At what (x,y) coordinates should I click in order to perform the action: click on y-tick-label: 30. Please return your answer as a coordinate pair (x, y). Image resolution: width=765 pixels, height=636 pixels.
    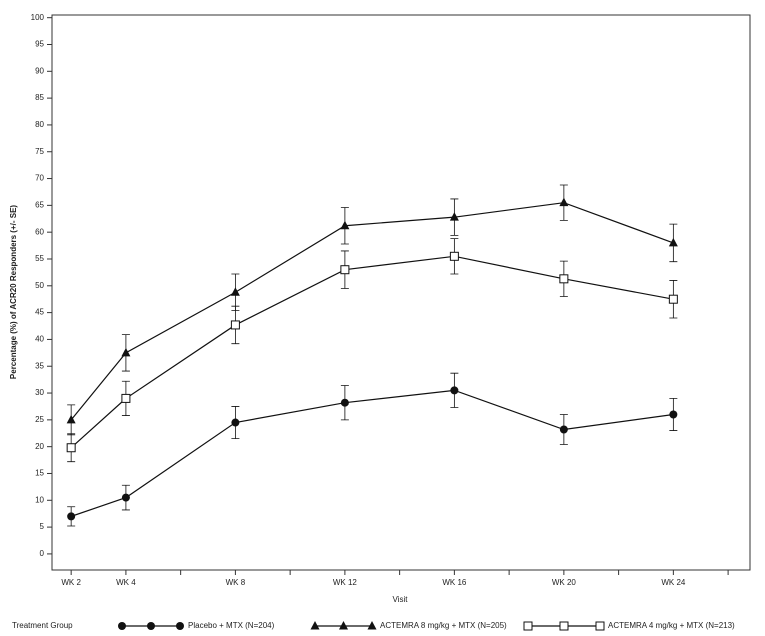
    Looking at the image, I should click on (39, 392).